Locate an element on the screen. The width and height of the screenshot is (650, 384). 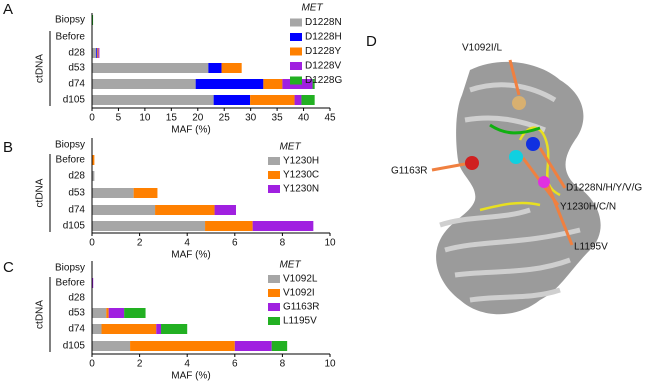
residue-label: G1163R is located at coordinates (409, 171).